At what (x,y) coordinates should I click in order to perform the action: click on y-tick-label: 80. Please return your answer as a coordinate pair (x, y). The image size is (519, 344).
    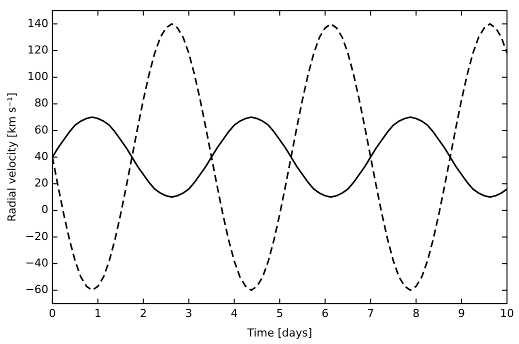
    Looking at the image, I should click on (41, 103).